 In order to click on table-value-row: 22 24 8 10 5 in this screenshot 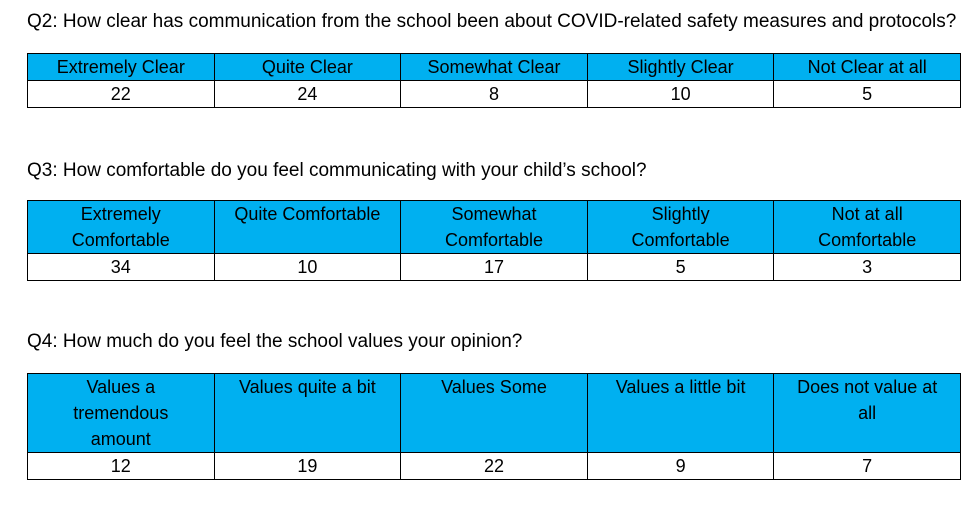, I will do `click(494, 94)`.